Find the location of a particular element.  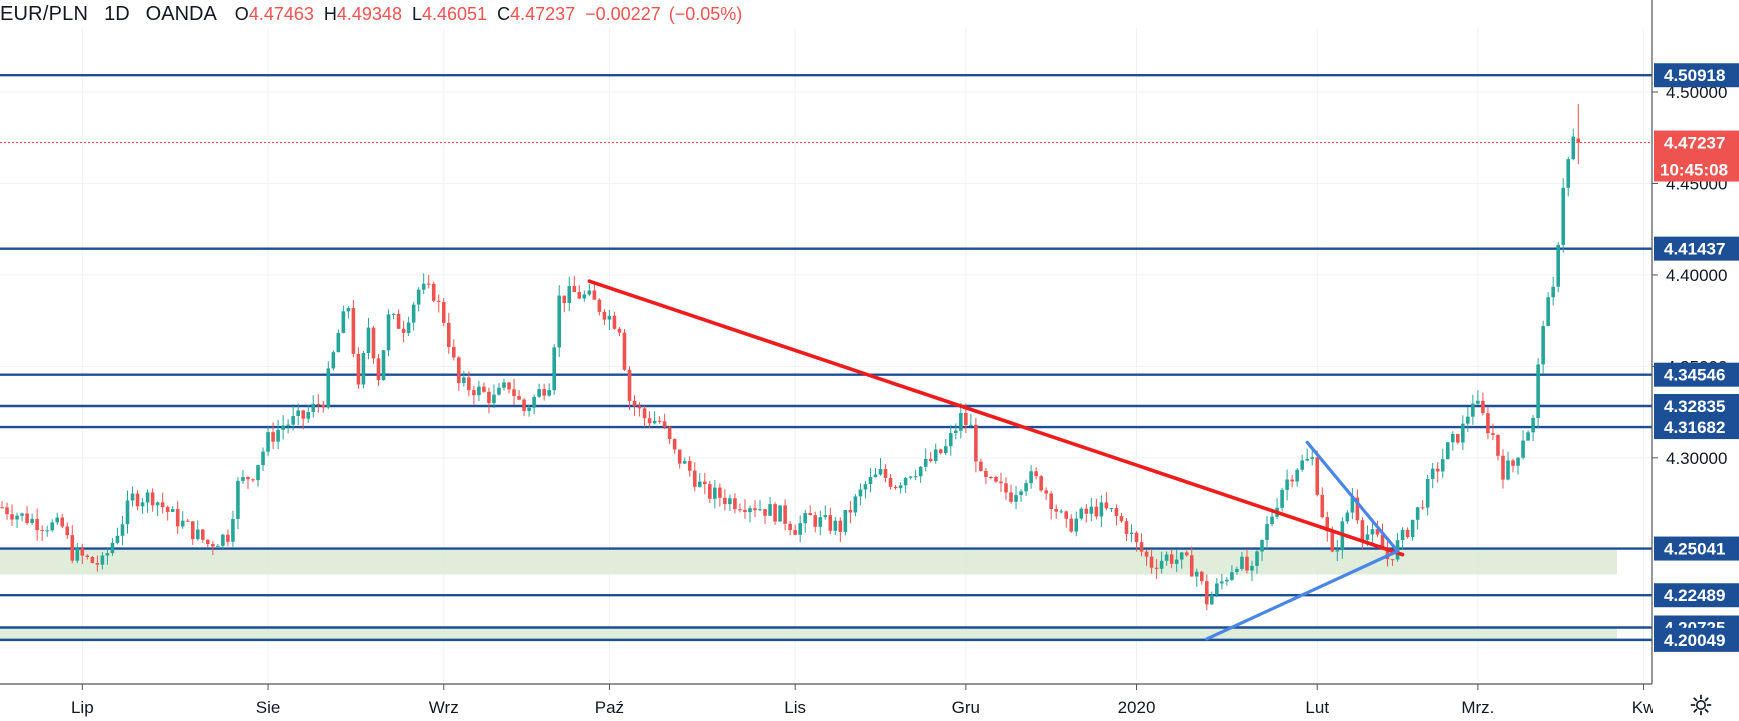

support-zone is located at coordinates (808, 633).